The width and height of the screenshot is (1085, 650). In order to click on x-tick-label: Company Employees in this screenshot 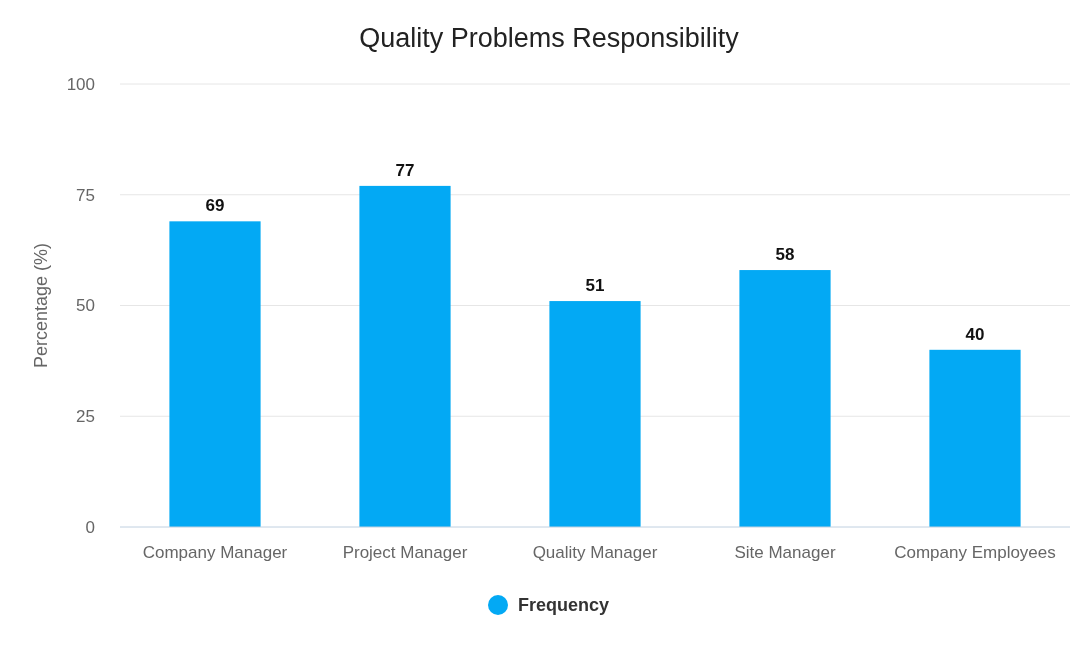, I will do `click(975, 552)`.